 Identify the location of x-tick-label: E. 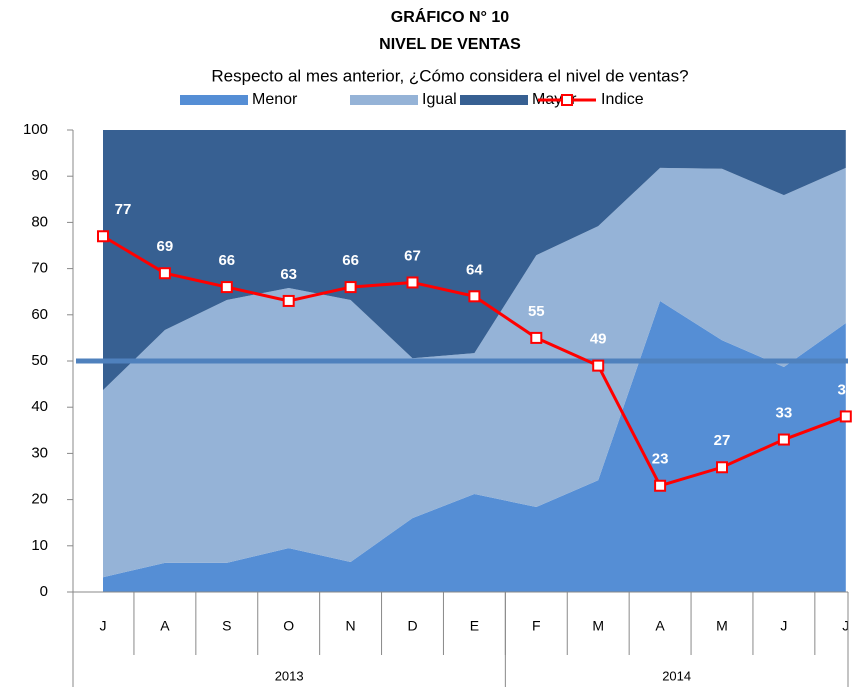
(474, 626).